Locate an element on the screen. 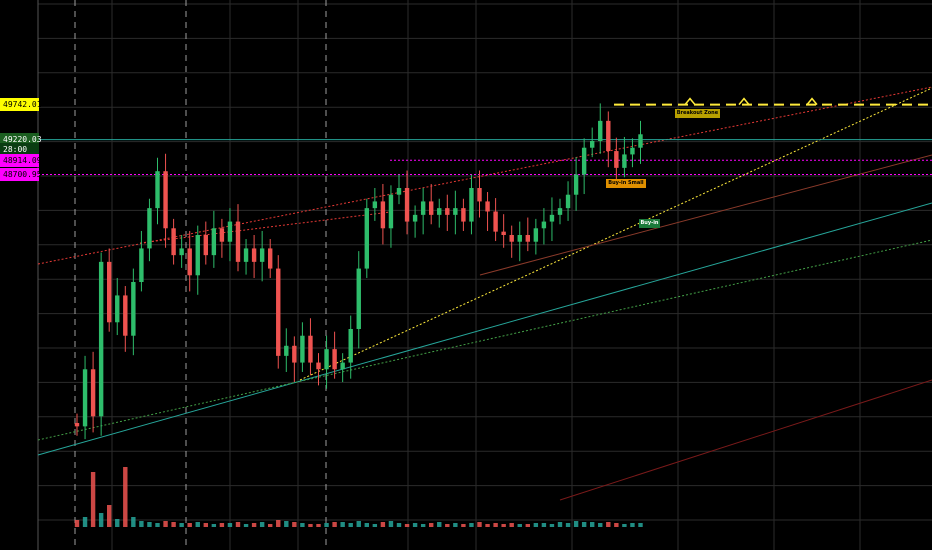  countdown-tag: 28:00 is located at coordinates (19, 150).